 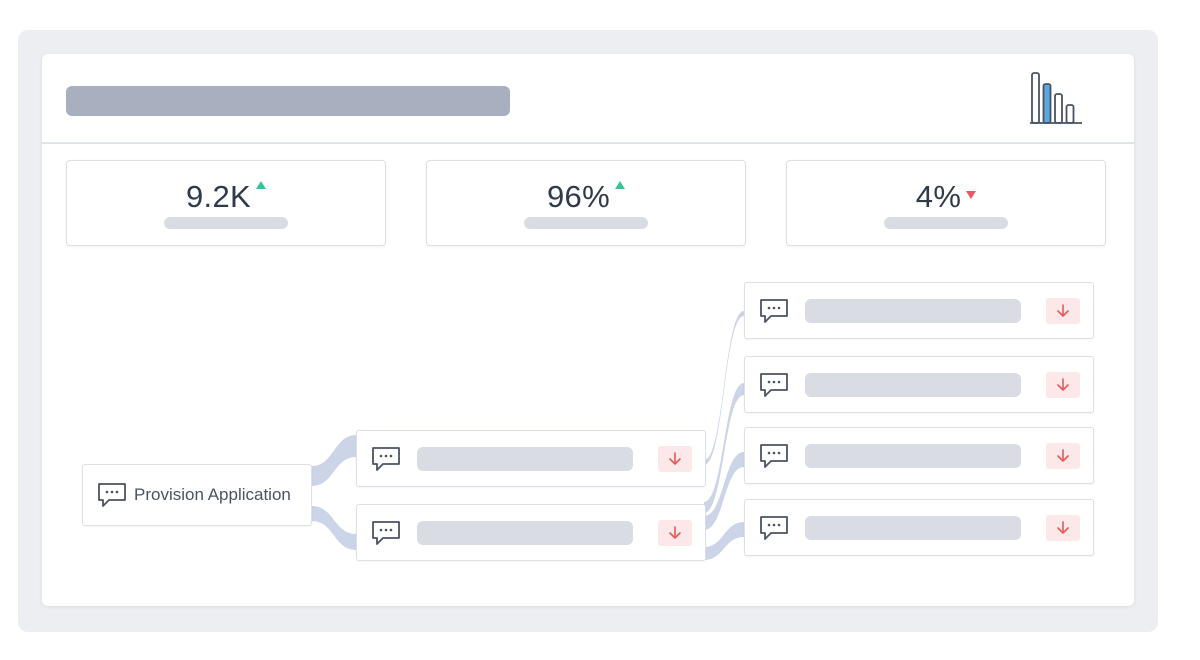 I want to click on flow-root-label: Provision Application, so click(x=212, y=494).